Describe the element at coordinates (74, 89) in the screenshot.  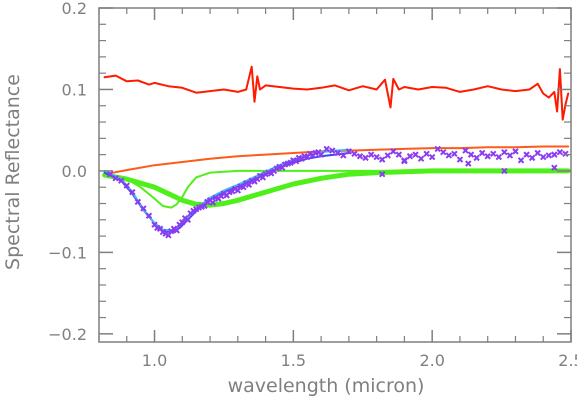
I see `y-tick-label: 0.1` at that location.